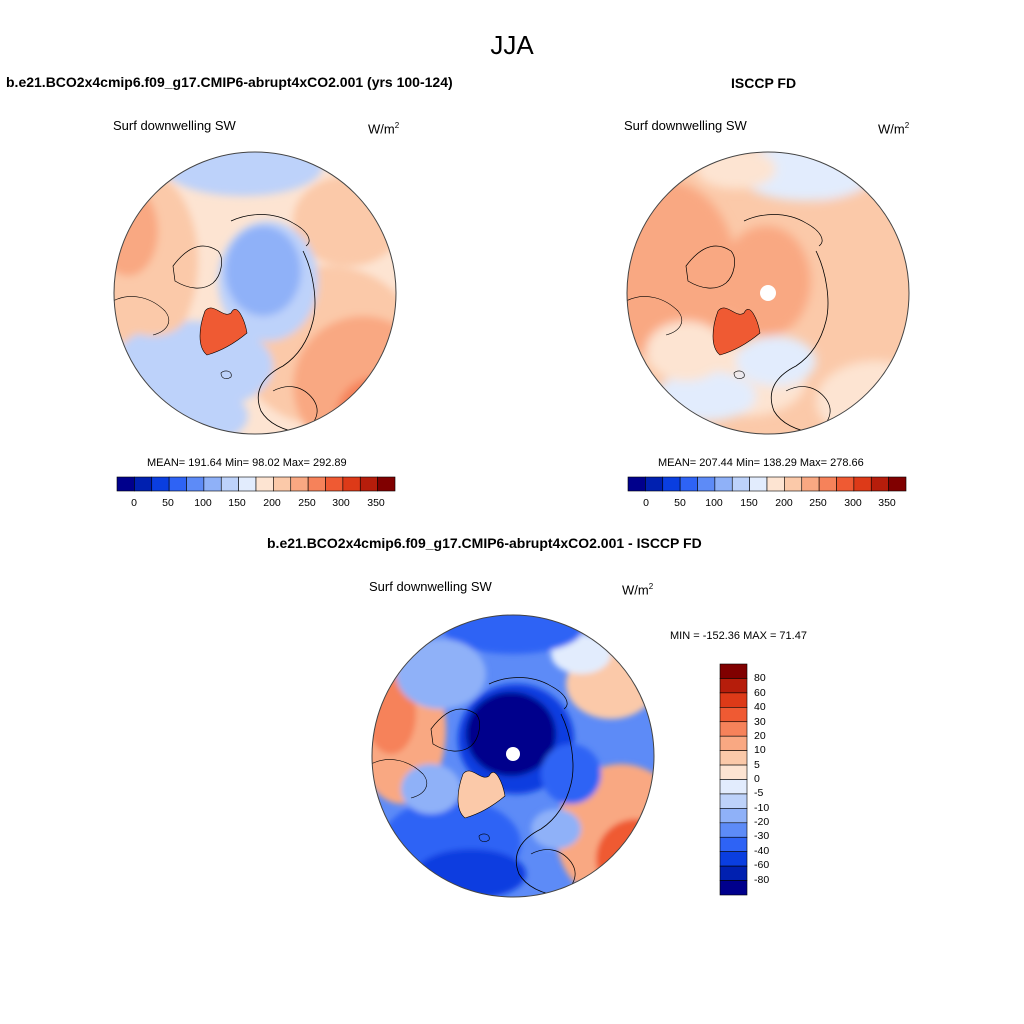  What do you see at coordinates (760, 736) in the screenshot?
I see `diff-colorbar-tick: 20` at bounding box center [760, 736].